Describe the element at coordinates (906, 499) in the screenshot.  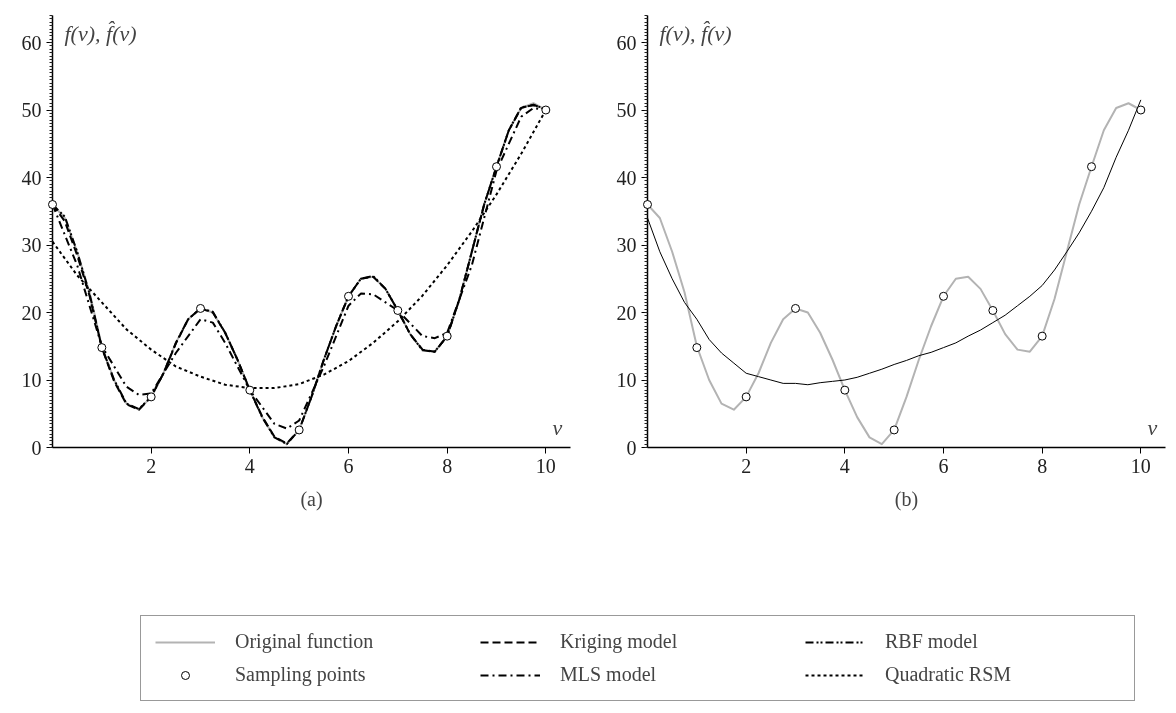
I see `text: (b)` at that location.